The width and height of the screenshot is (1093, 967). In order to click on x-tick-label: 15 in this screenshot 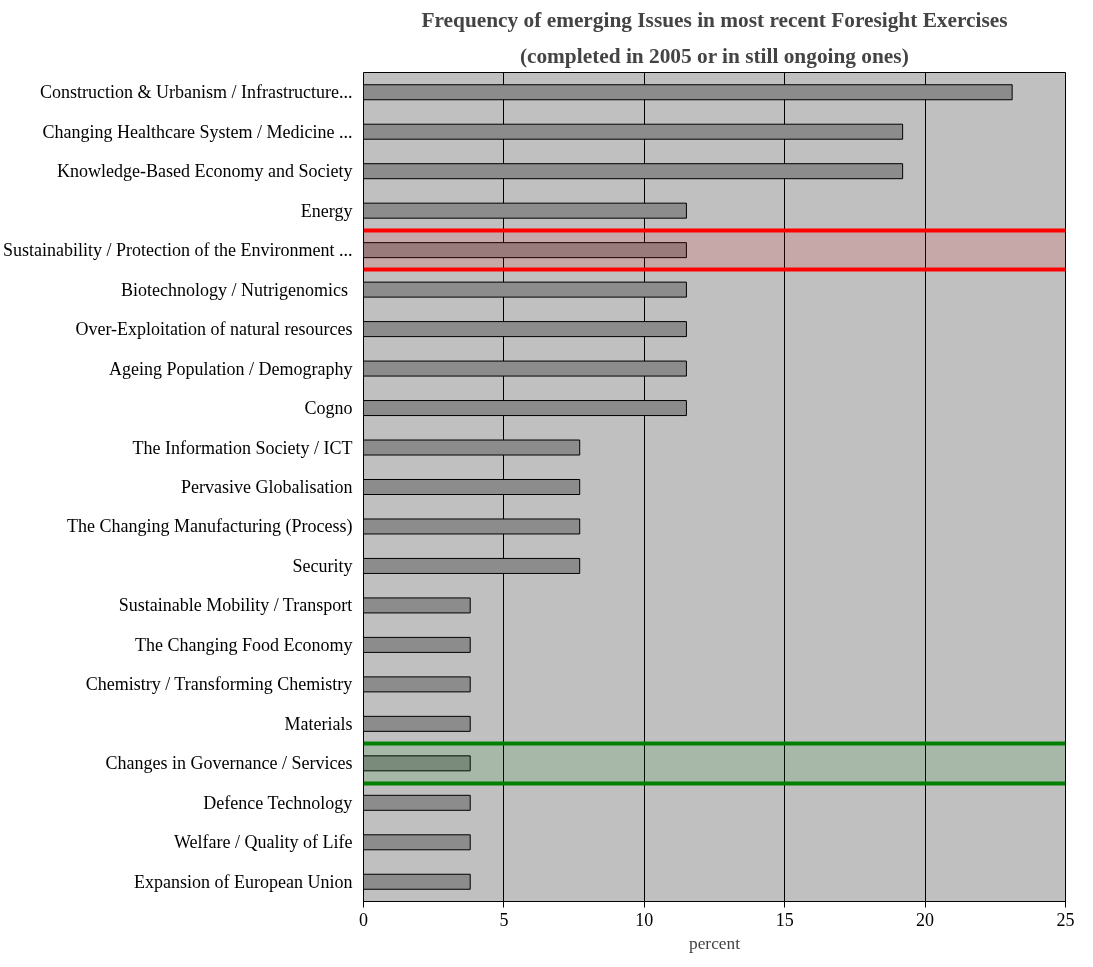, I will do `click(784, 919)`.